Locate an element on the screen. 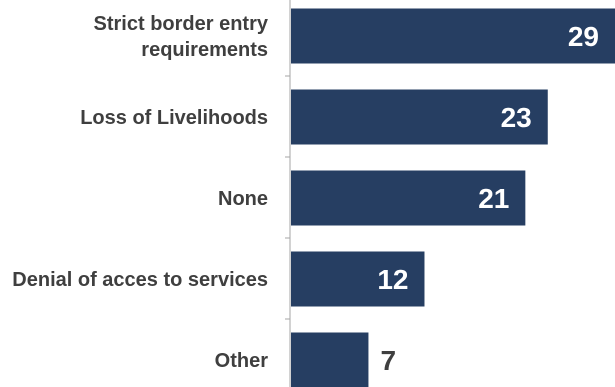 Image resolution: width=615 pixels, height=387 pixels. category-label: Strict border entry requirements is located at coordinates (181, 37).